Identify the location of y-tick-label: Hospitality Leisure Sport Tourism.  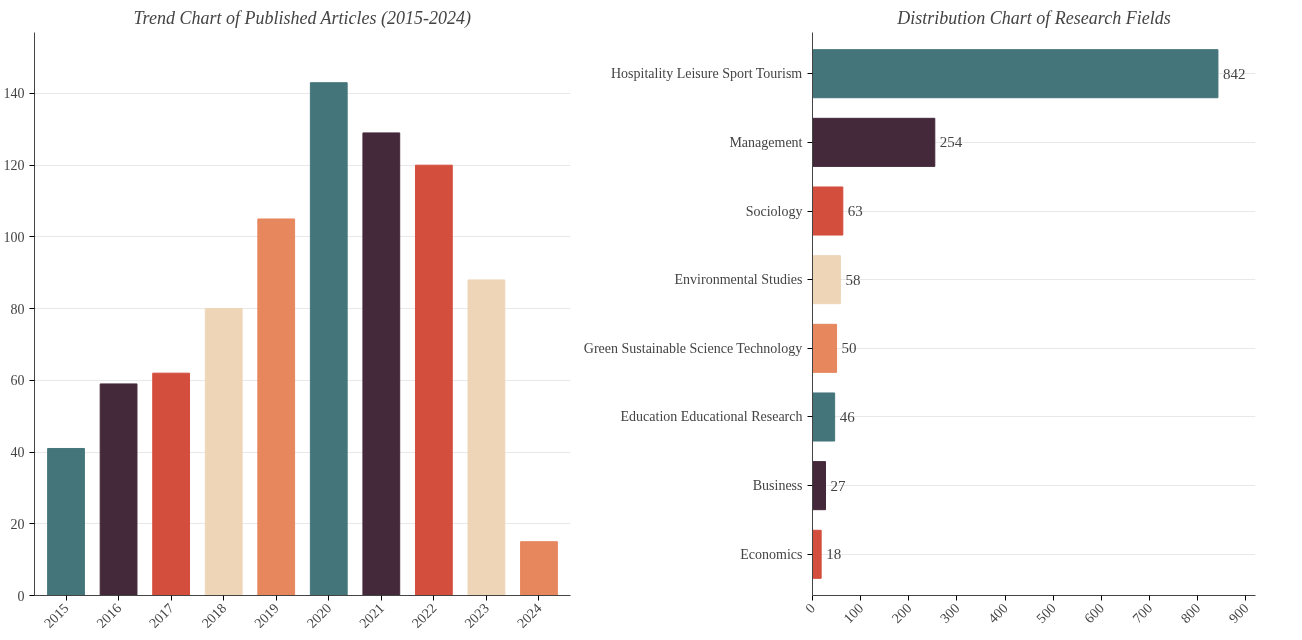
(707, 74).